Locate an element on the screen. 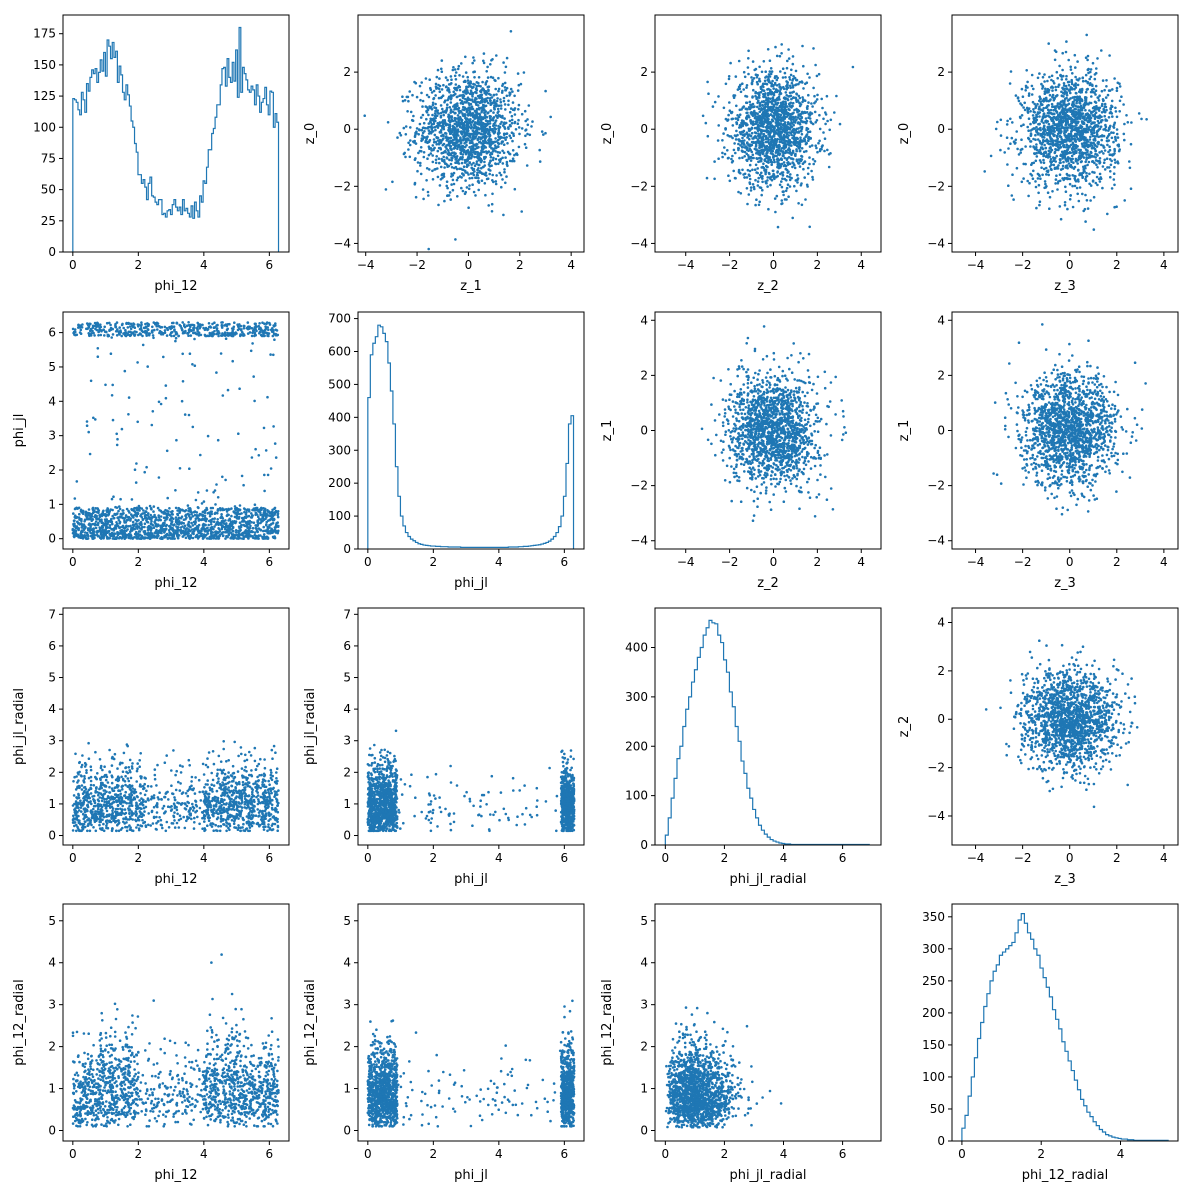 This screenshot has height=1200, width=1200. x-tick-label: −4 is located at coordinates (686, 265).